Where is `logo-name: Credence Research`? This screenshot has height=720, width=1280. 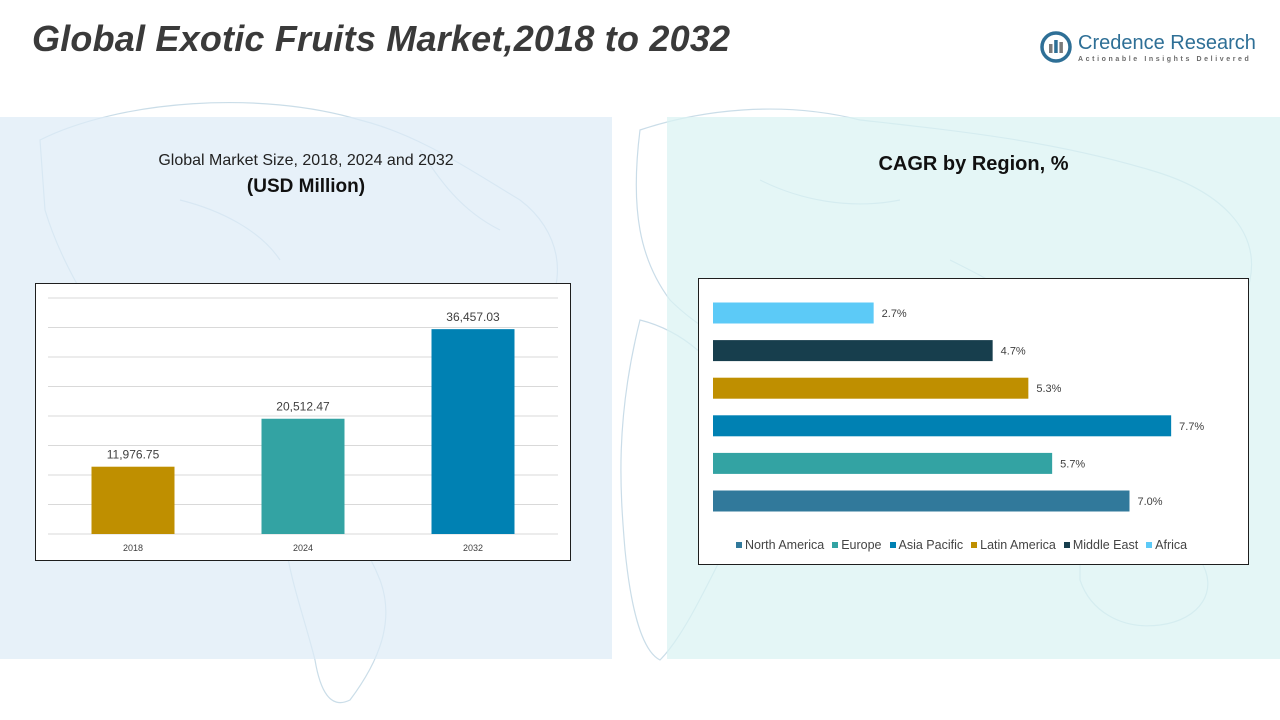
logo-name: Credence Research is located at coordinates (1167, 43).